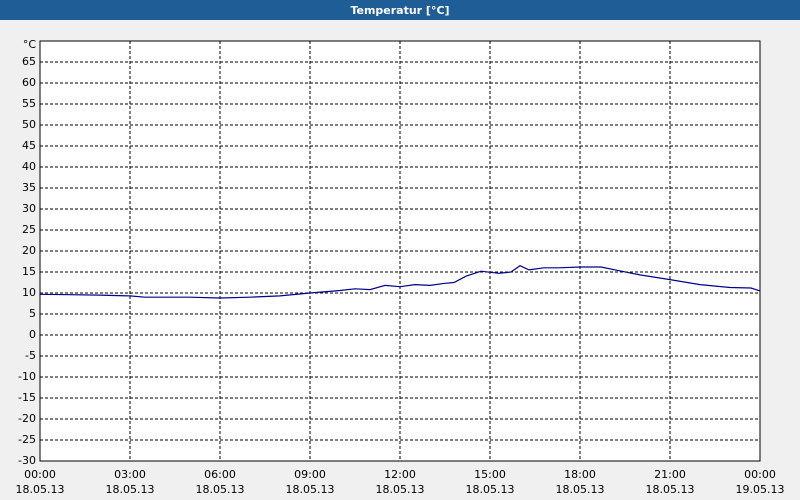 This screenshot has height=500, width=800. What do you see at coordinates (27, 418) in the screenshot?
I see `y-tick-label: -20` at bounding box center [27, 418].